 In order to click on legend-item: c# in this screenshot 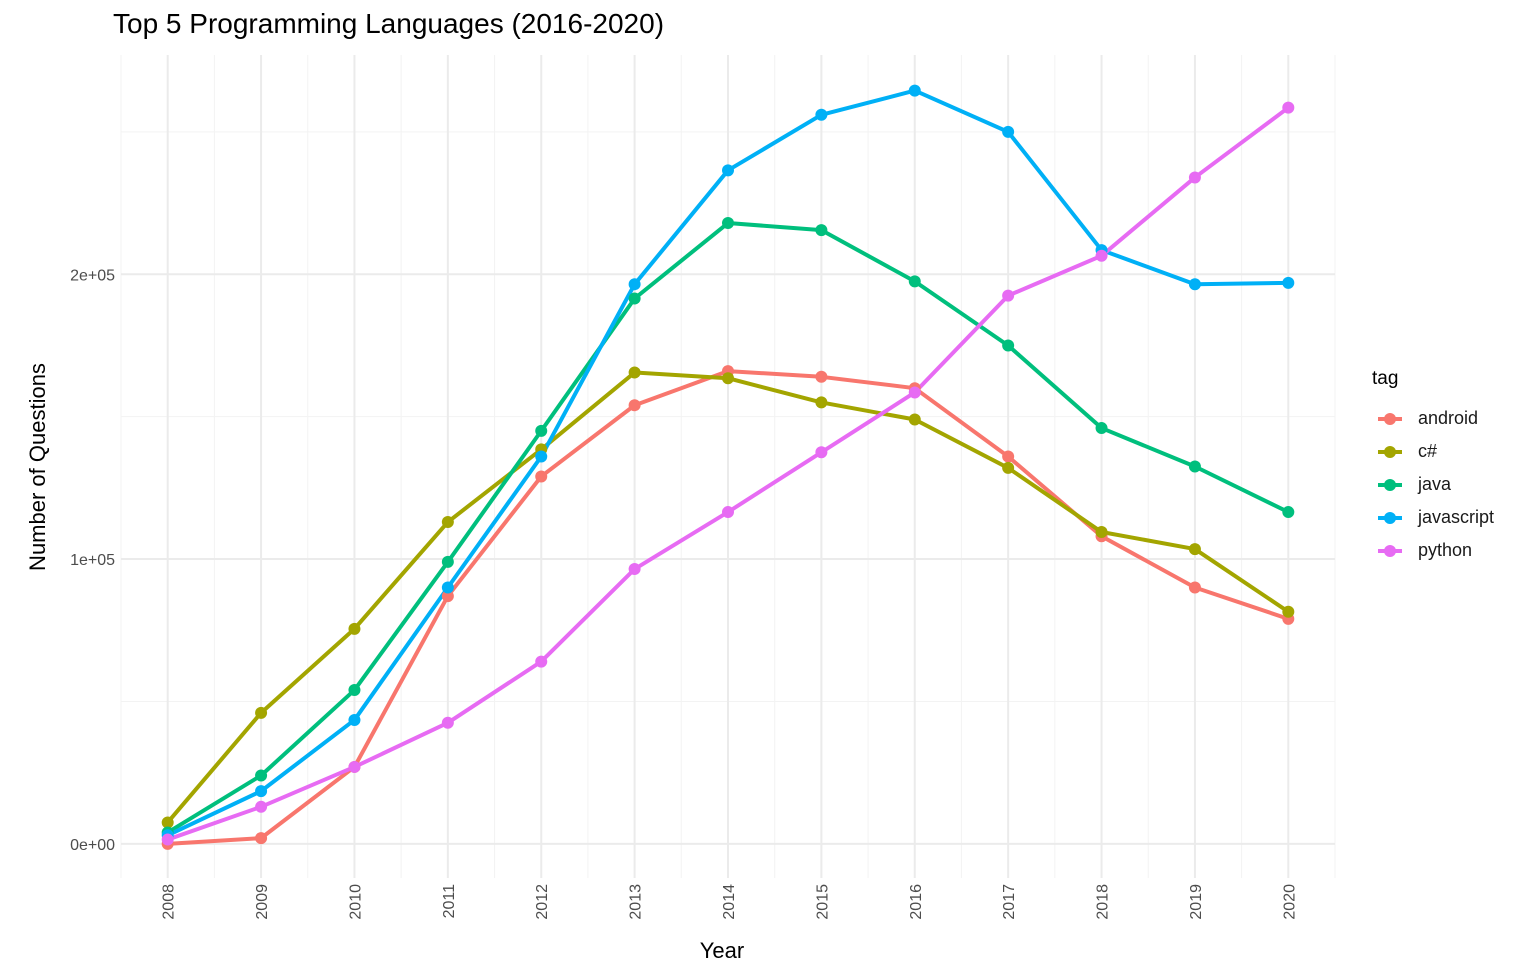, I will do `click(1433, 451)`.